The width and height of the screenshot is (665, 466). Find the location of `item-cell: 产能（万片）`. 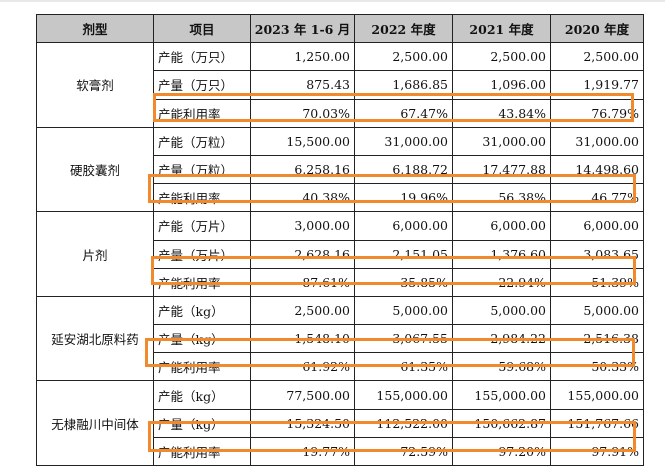

item-cell: 产能（万片） is located at coordinates (202, 226).